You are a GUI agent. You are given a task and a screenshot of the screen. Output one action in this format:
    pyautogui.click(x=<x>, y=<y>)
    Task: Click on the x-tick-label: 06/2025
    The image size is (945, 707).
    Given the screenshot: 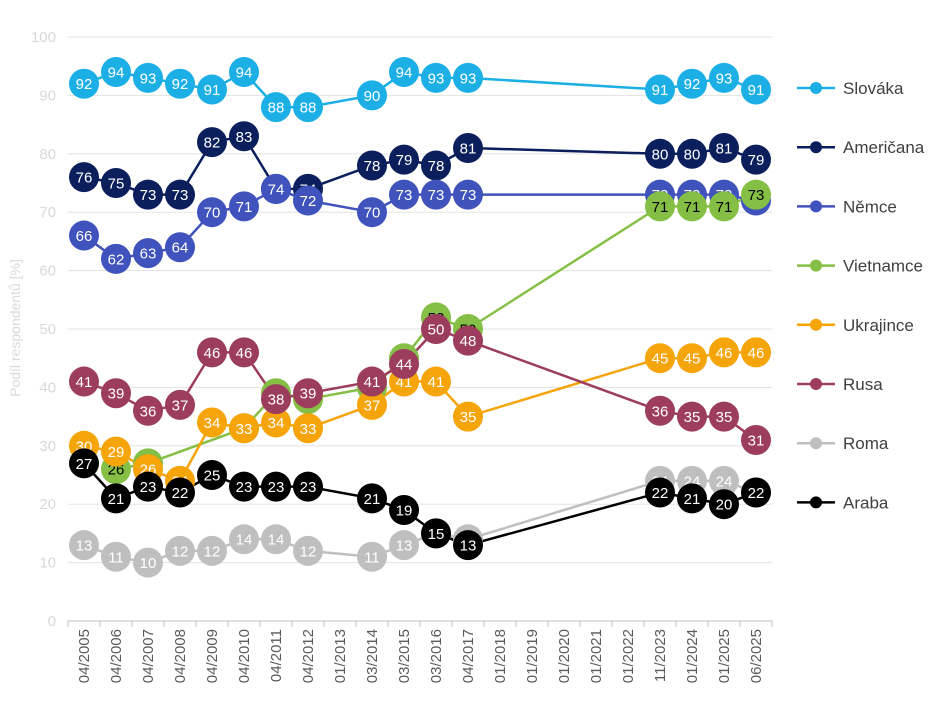 What is the action you would take?
    pyautogui.click(x=756, y=656)
    